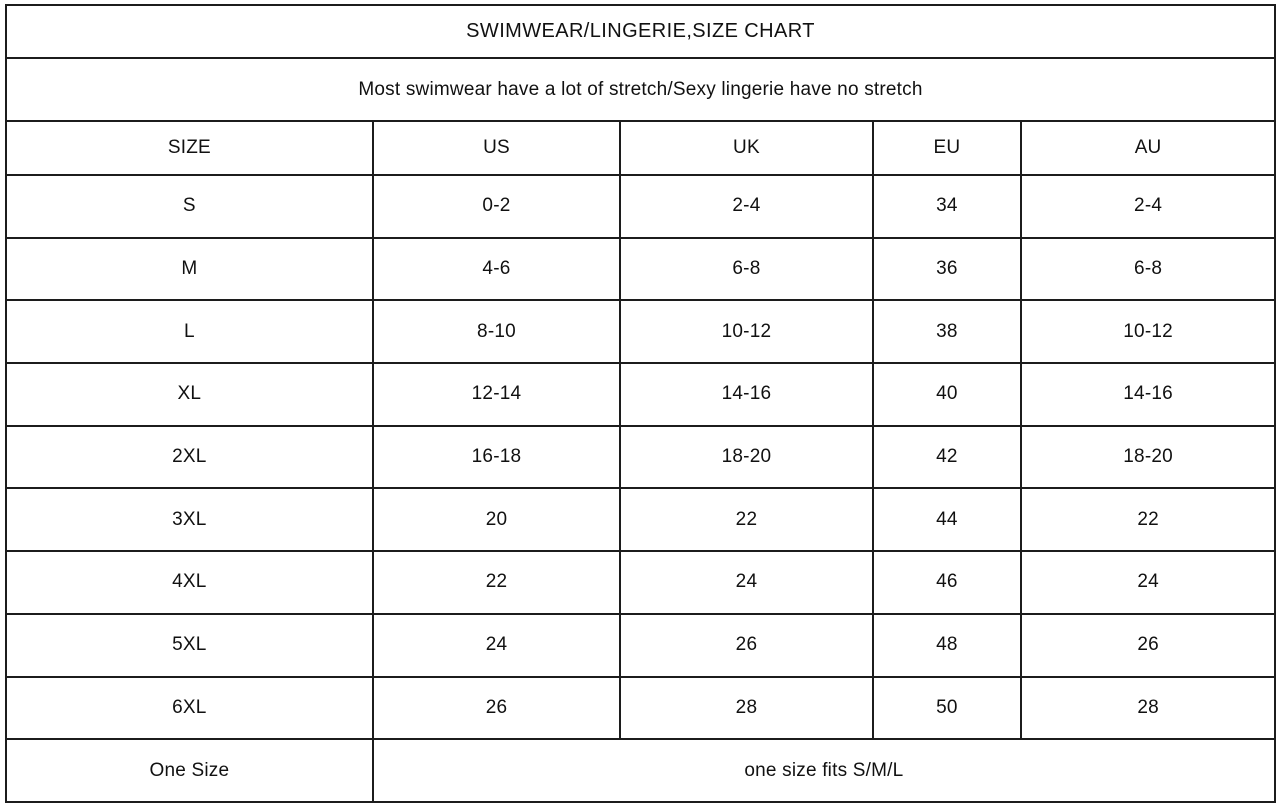  What do you see at coordinates (496, 520) in the screenshot?
I see `size-value-cell: 20` at bounding box center [496, 520].